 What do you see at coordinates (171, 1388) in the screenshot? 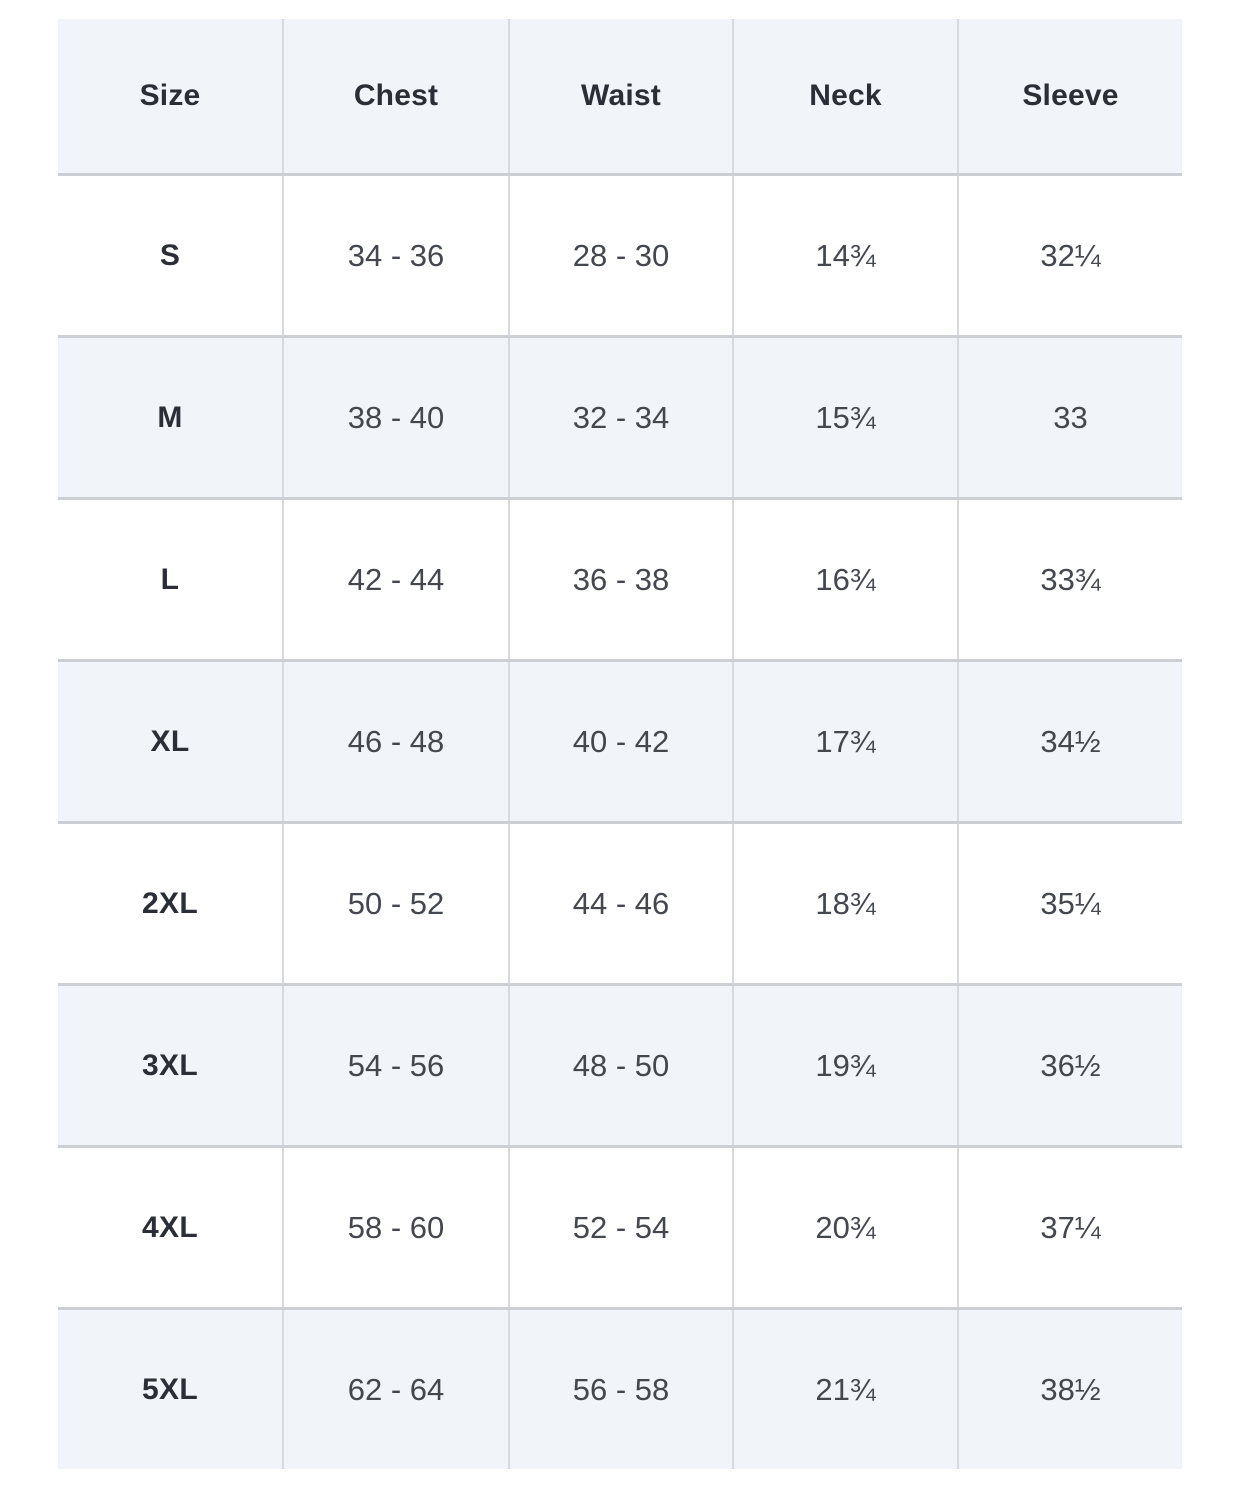
I see `cell-size: 5XL` at bounding box center [171, 1388].